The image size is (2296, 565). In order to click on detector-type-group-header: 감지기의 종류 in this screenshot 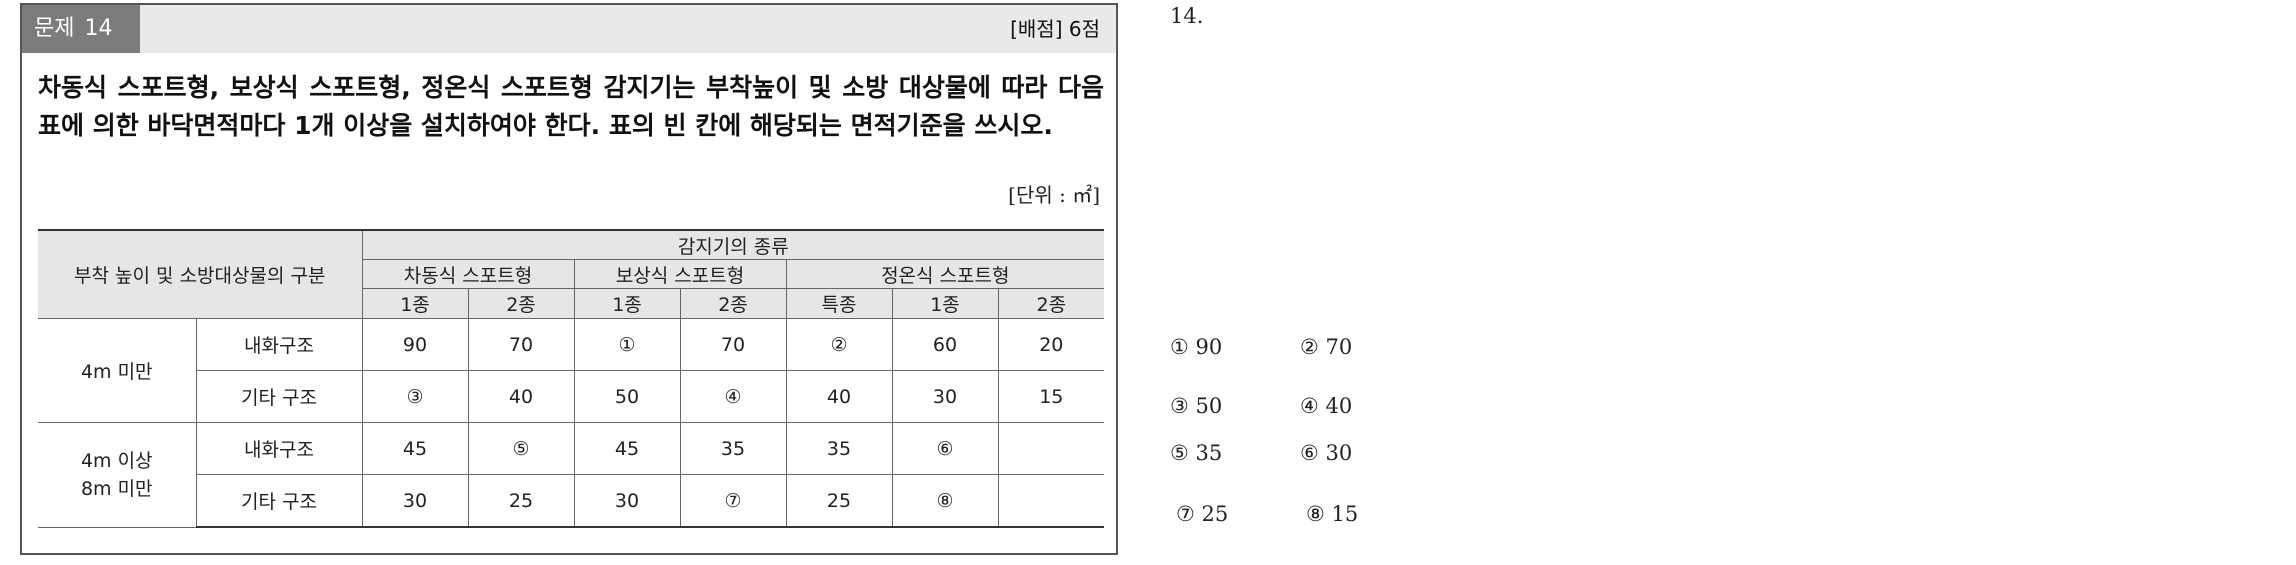, I will do `click(733, 244)`.